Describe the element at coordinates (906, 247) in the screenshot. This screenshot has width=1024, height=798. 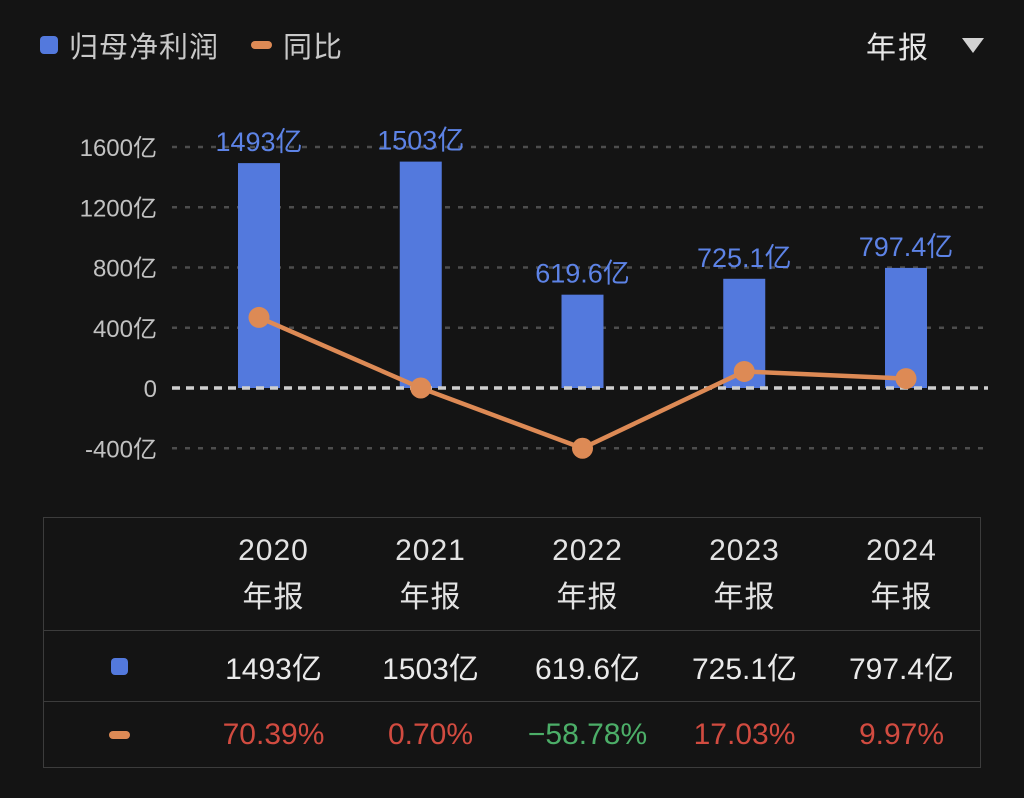
I see `bar-value-label: 797.4亿` at that location.